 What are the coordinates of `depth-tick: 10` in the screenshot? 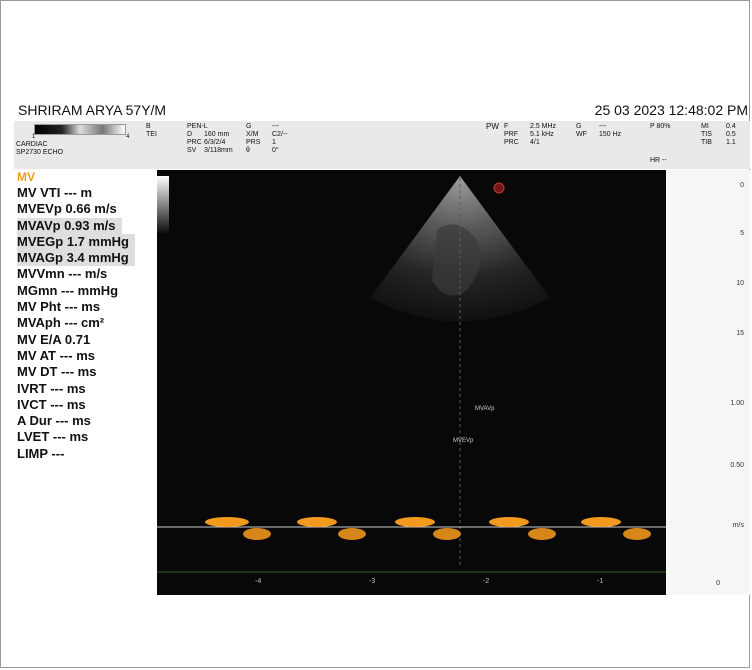 It's located at (740, 283).